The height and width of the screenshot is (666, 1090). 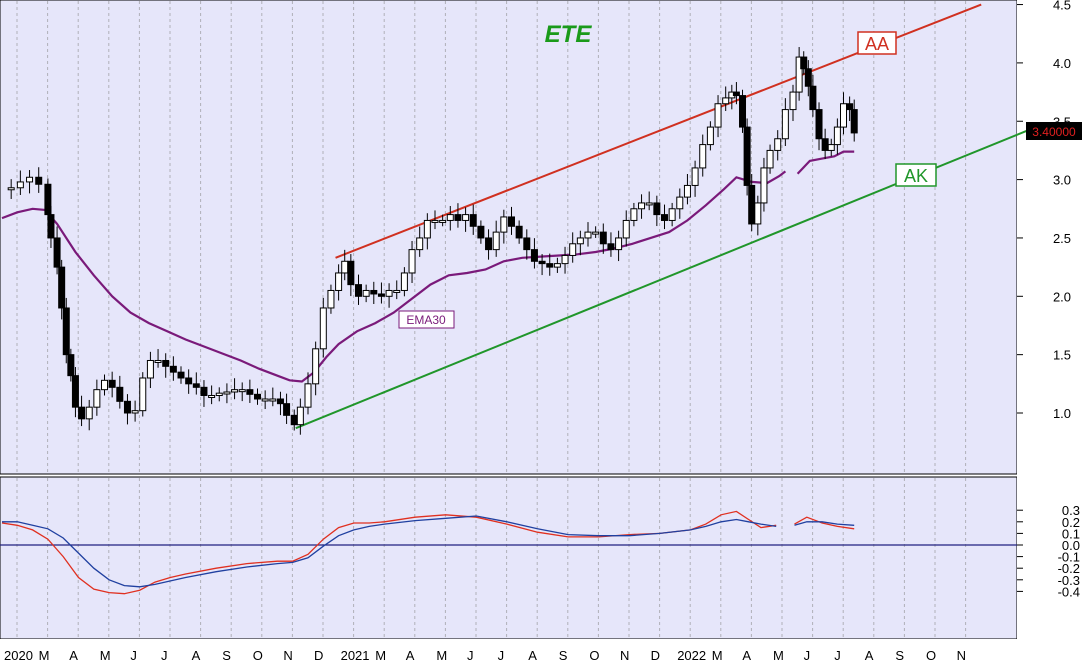 I want to click on x-tick-label: 2020, so click(x=18, y=655).